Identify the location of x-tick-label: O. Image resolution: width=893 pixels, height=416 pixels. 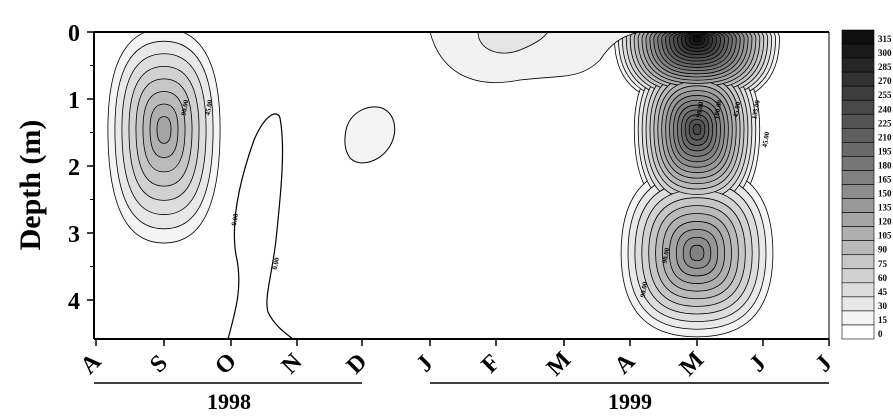
(226, 364).